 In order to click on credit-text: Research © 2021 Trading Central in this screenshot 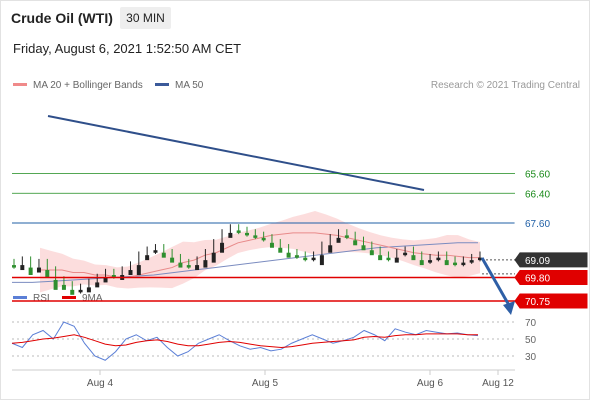, I will do `click(505, 85)`.